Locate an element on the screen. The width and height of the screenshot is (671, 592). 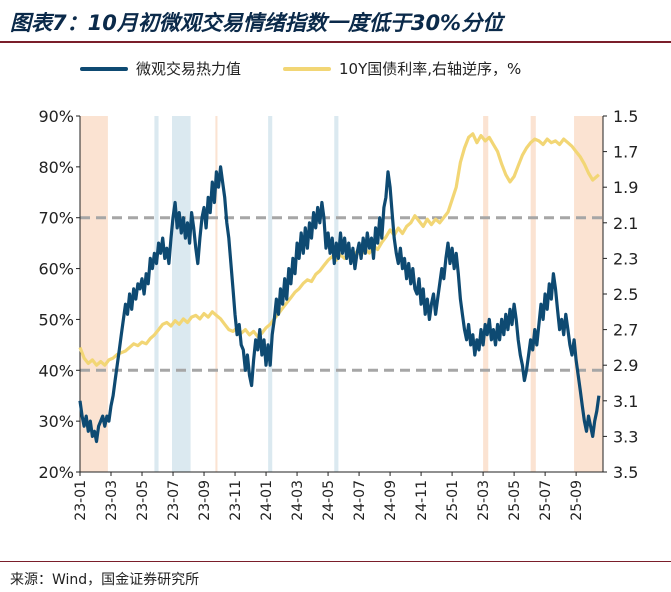
legend-label-heat: 微观交易热力值 is located at coordinates (189, 69).